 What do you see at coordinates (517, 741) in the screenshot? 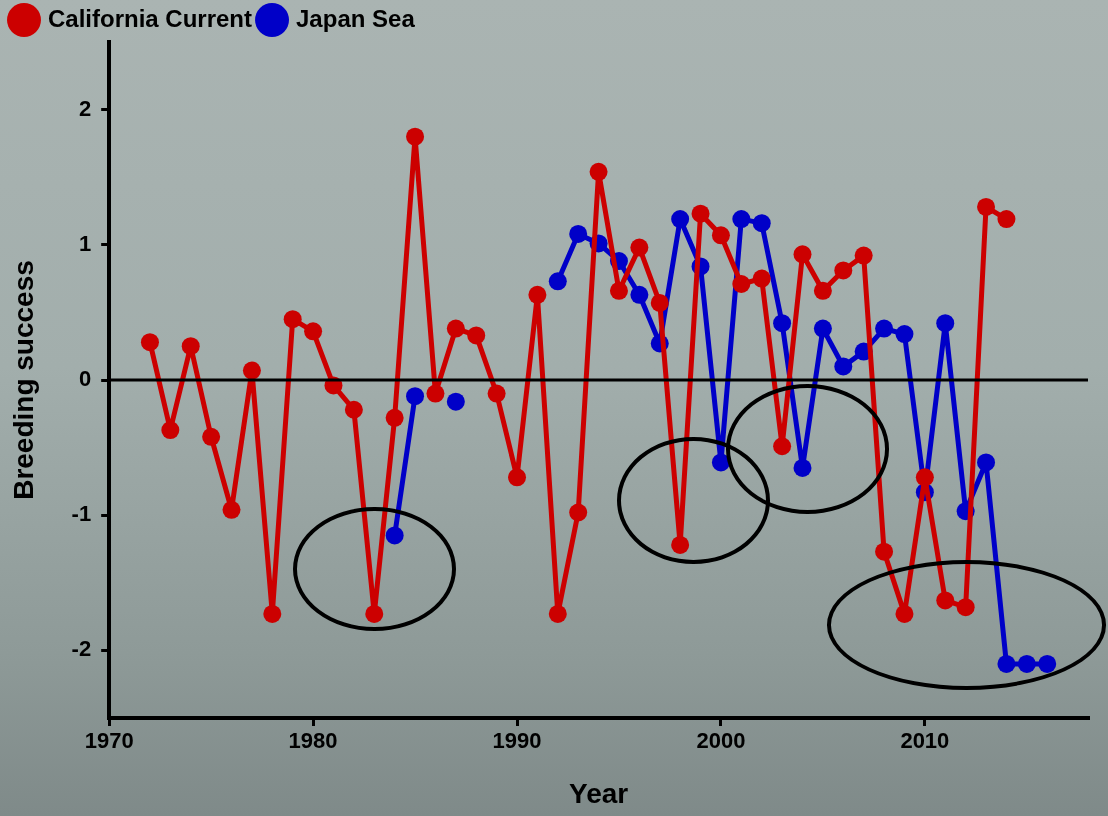
I see `x-tick-label: 1990` at bounding box center [517, 741].